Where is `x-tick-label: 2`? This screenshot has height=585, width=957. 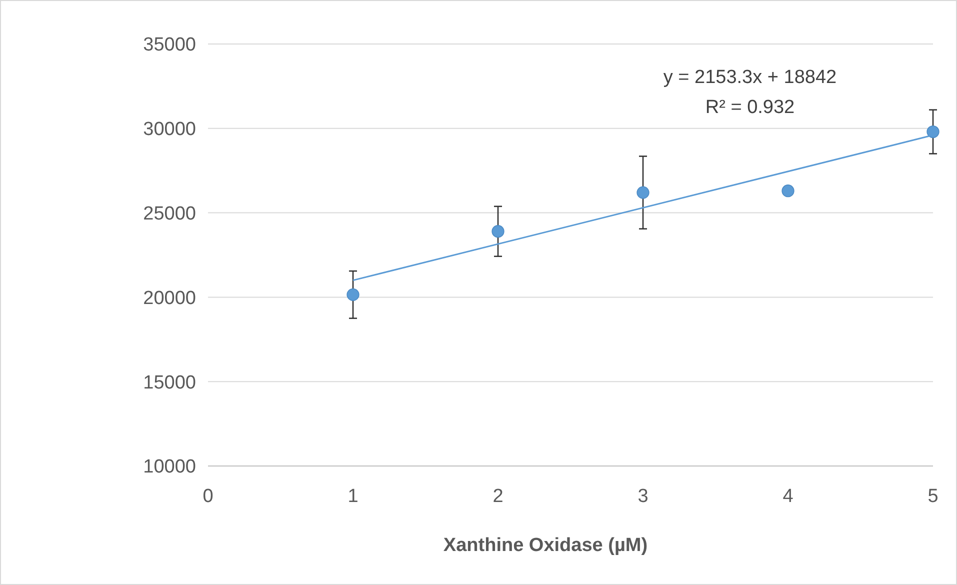 x-tick-label: 2 is located at coordinates (498, 496).